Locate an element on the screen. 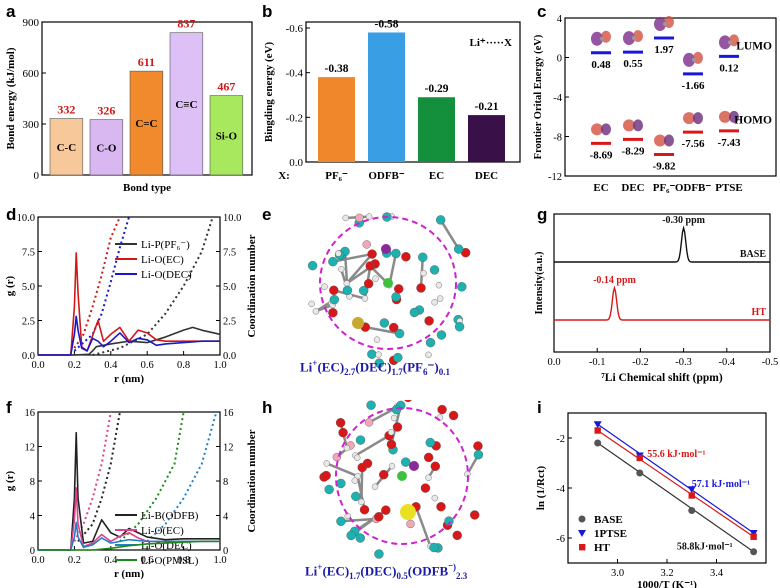  a-value-label: 332 is located at coordinates (66, 110).